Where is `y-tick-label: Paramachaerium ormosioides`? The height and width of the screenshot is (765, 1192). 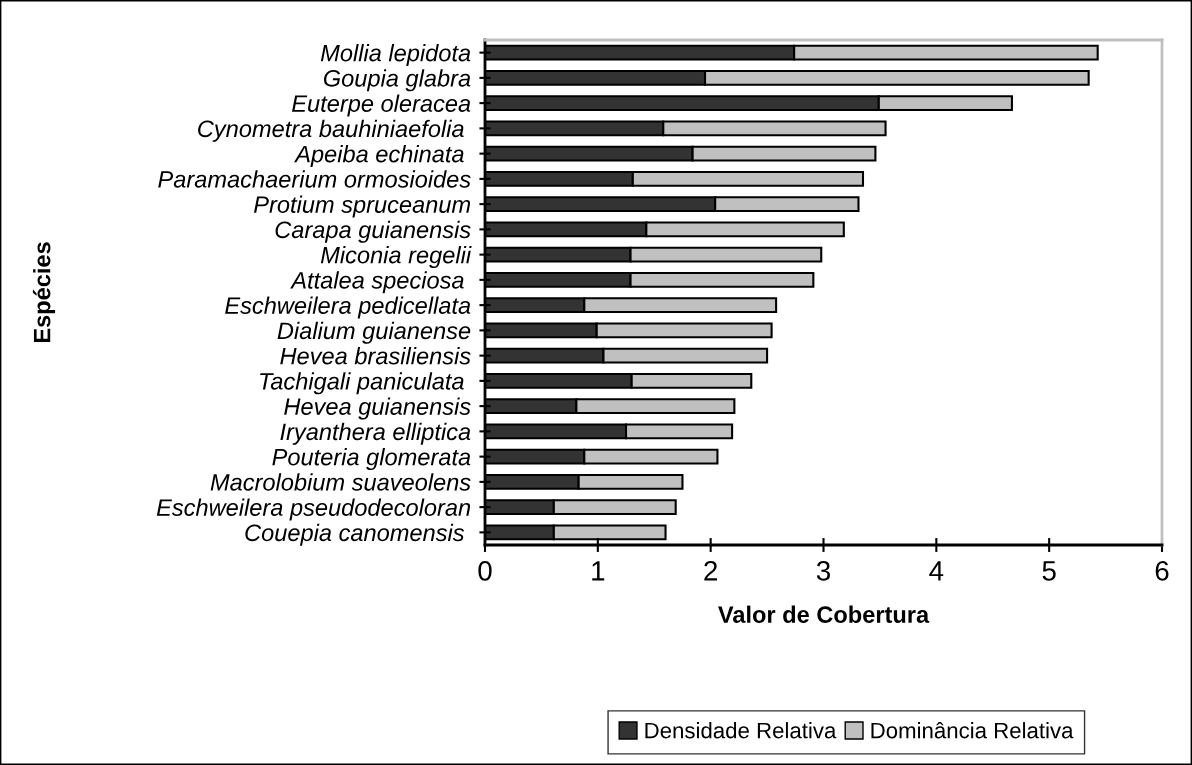
y-tick-label: Paramachaerium ormosioides is located at coordinates (314, 179).